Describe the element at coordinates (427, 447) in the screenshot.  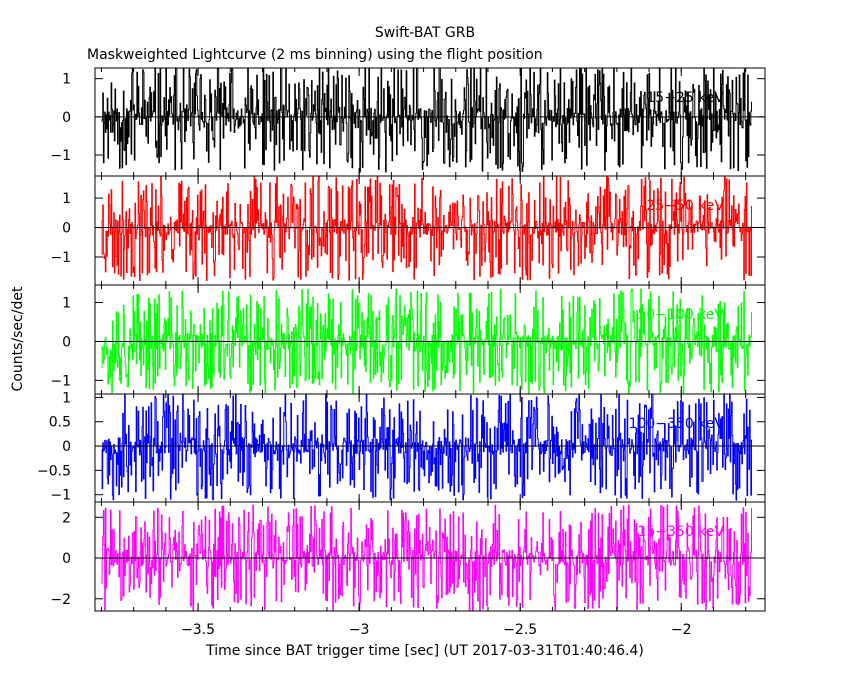
I see `lightcurve-series-100-350-keV` at that location.